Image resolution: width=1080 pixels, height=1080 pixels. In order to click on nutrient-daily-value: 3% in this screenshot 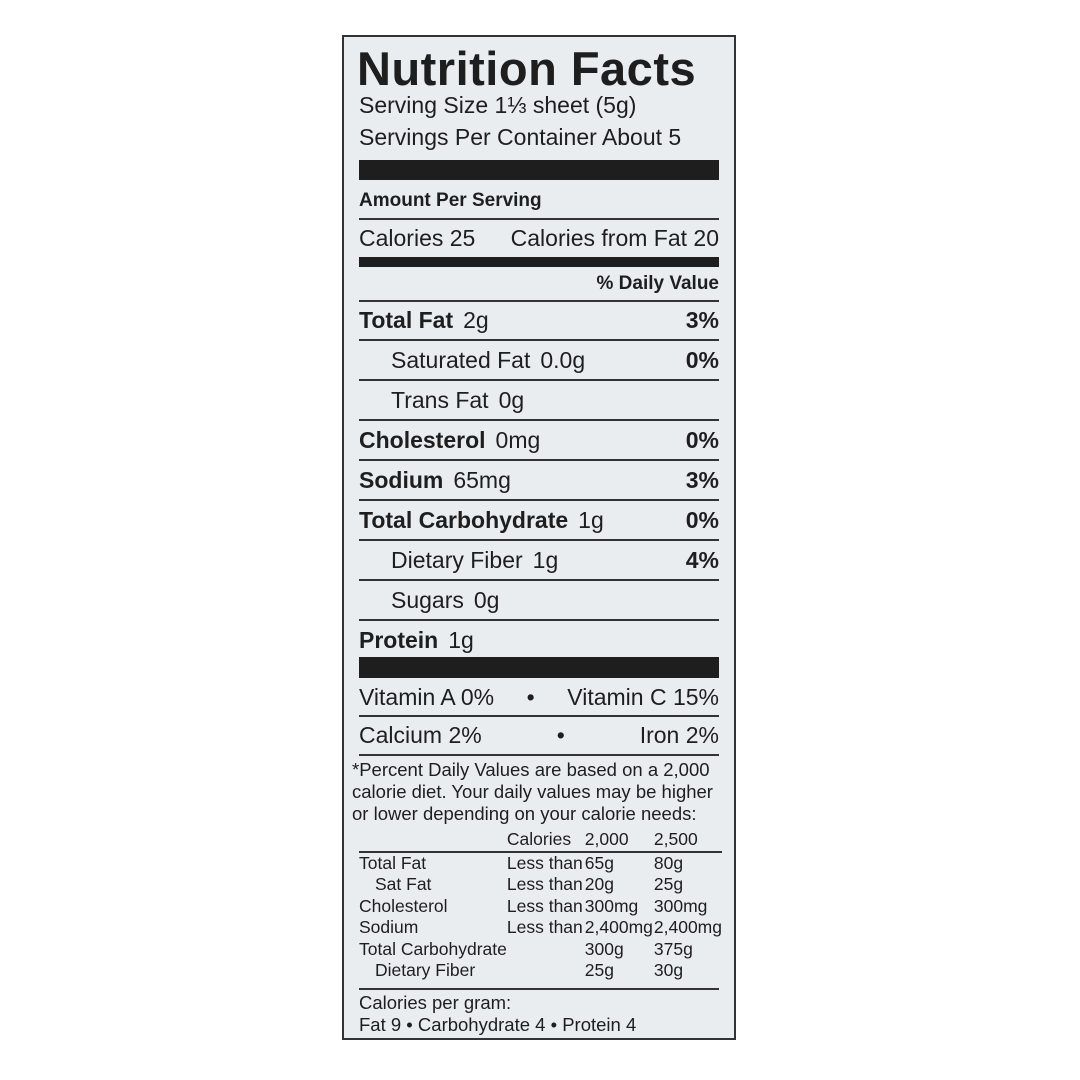, I will do `click(702, 480)`.